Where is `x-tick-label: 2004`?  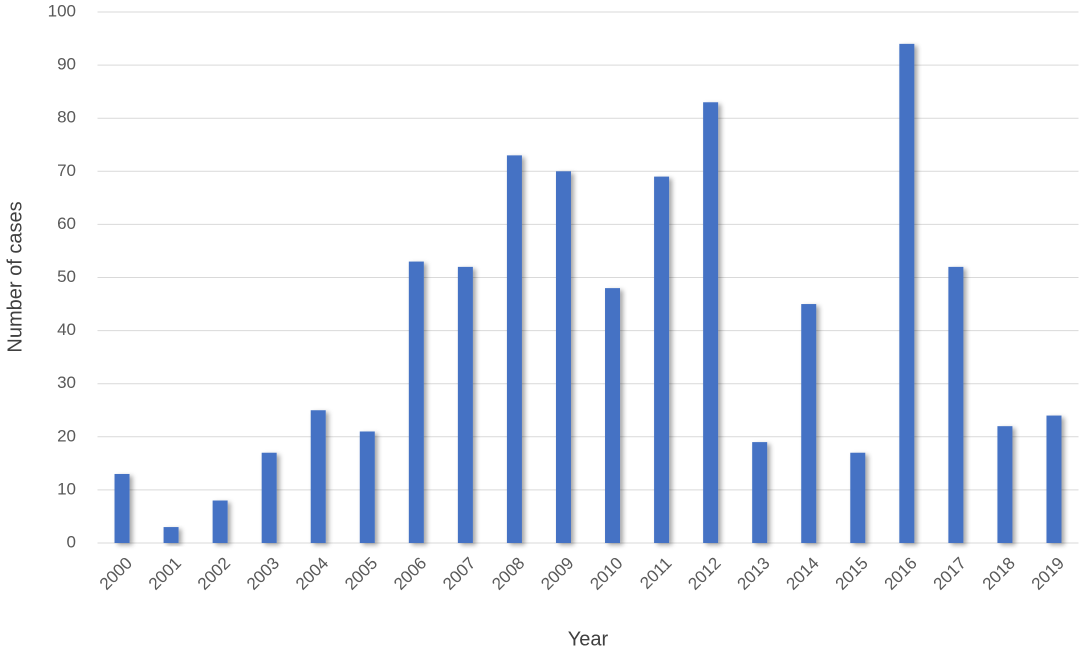
x-tick-label: 2004 is located at coordinates (312, 574).